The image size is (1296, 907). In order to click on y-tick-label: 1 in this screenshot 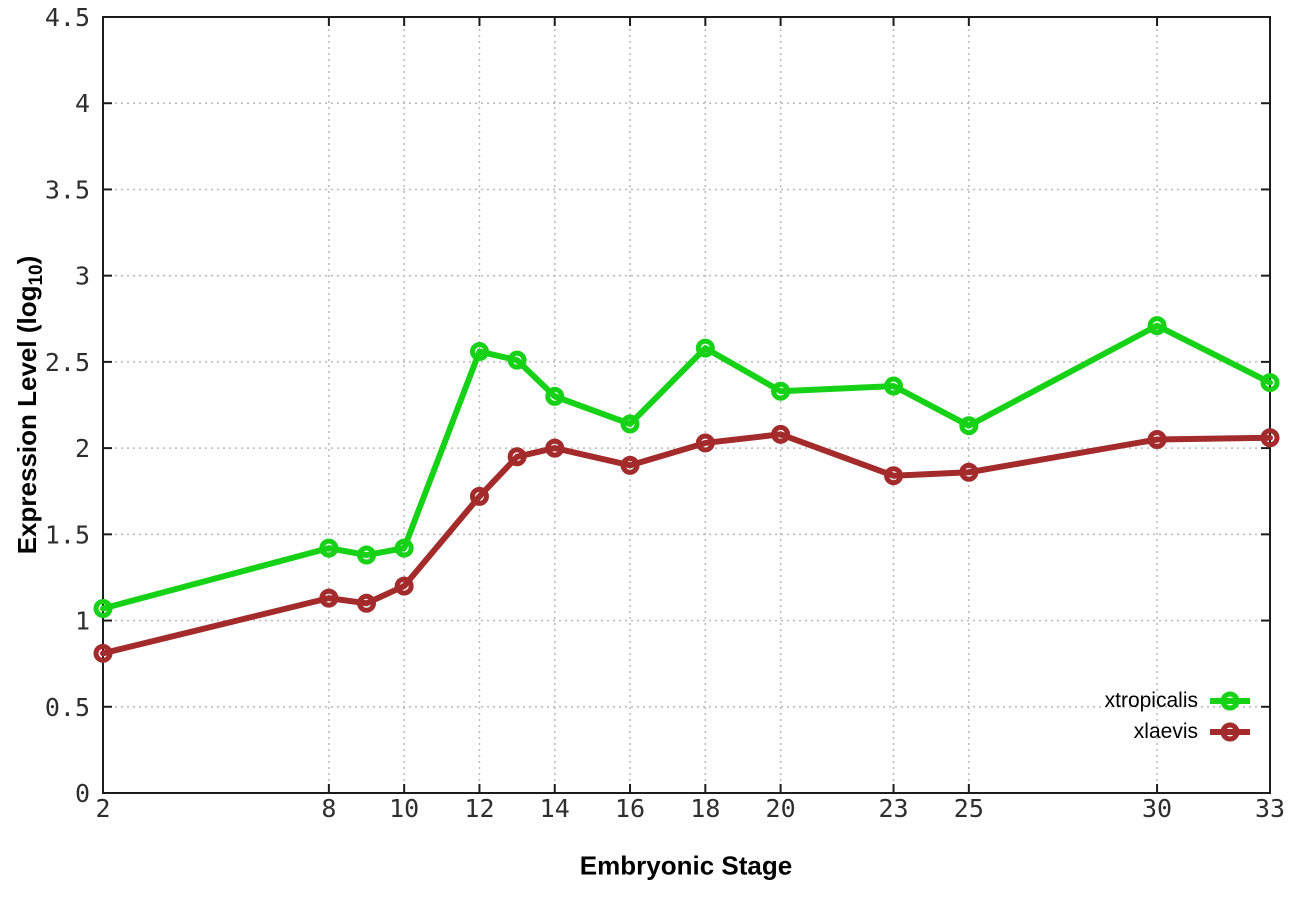, I will do `click(82, 621)`.